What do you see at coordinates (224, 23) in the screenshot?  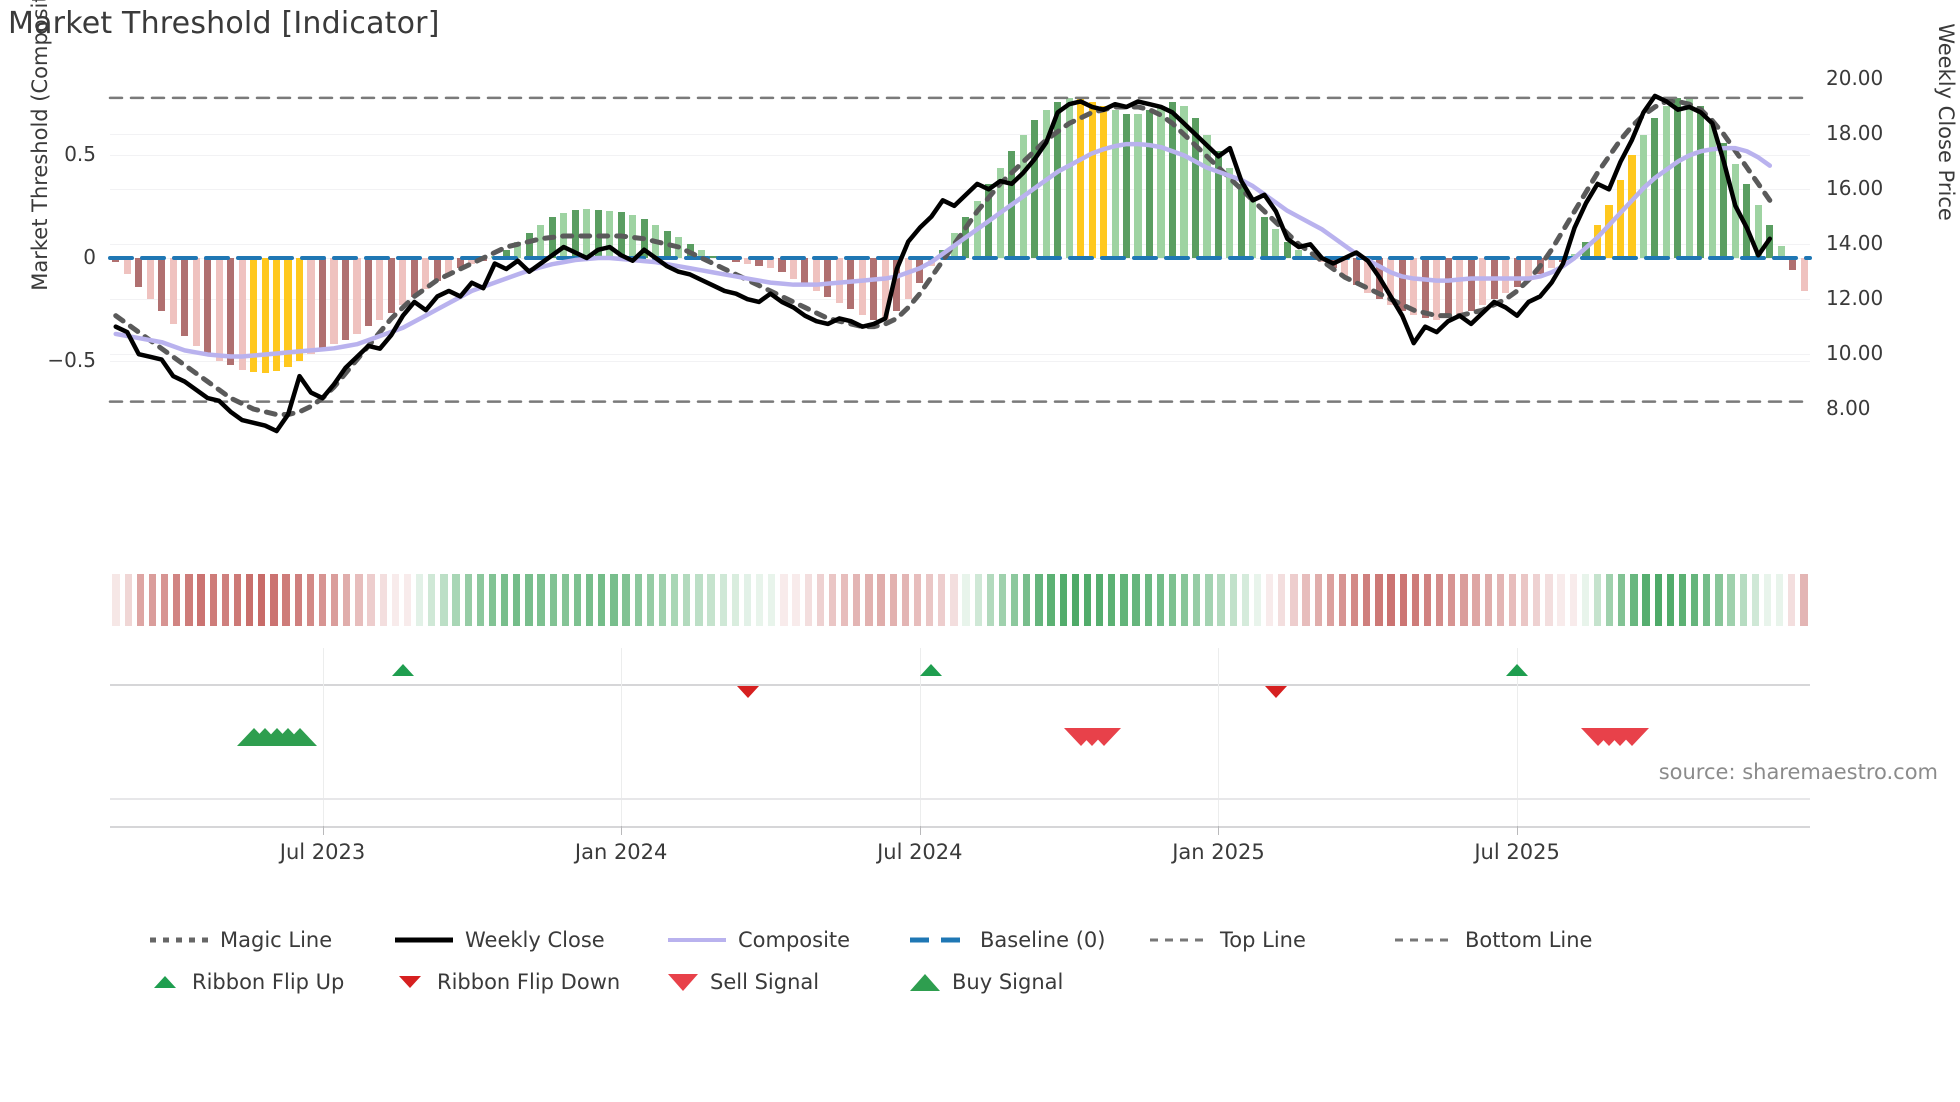 I see `page-title: Market Threshold [Indicator]` at bounding box center [224, 23].